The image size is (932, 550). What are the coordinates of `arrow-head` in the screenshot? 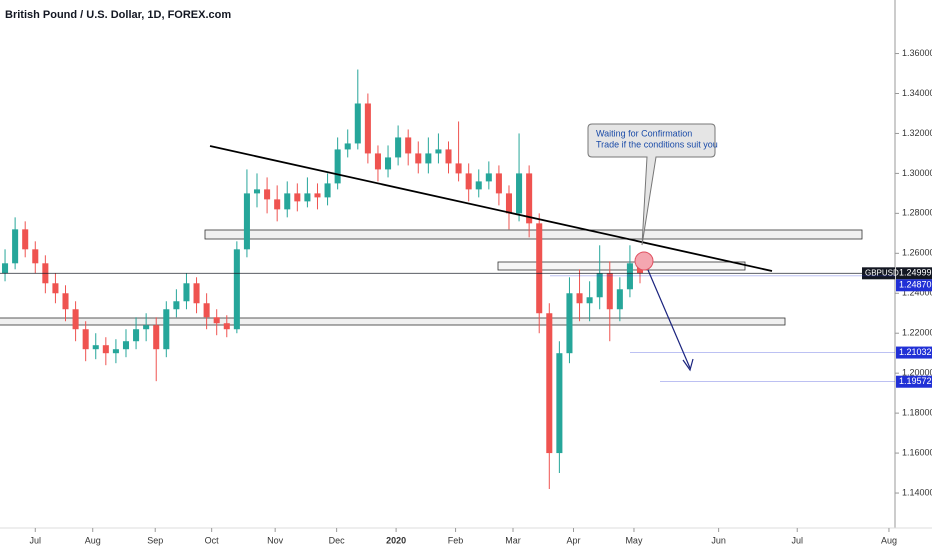 It's located at (688, 365).